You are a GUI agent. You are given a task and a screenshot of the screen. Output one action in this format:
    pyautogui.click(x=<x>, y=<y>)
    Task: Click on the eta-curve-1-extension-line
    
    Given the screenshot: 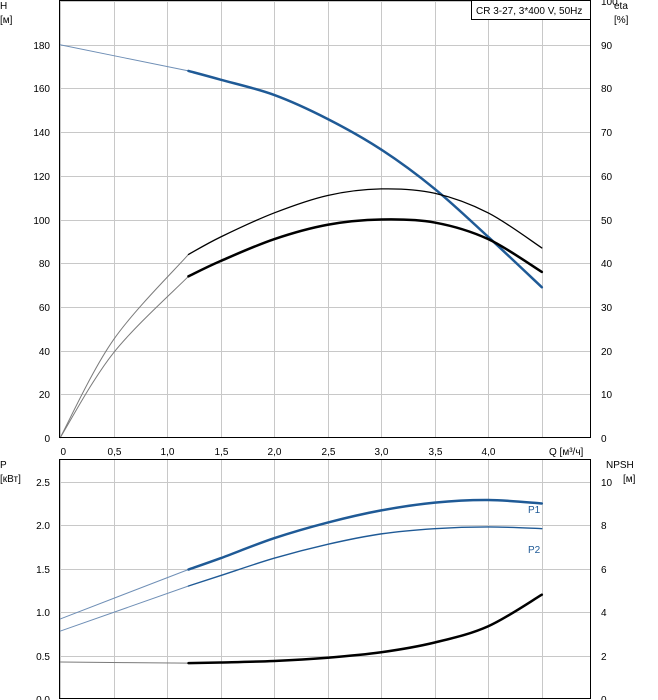 What is the action you would take?
    pyautogui.click(x=124, y=346)
    